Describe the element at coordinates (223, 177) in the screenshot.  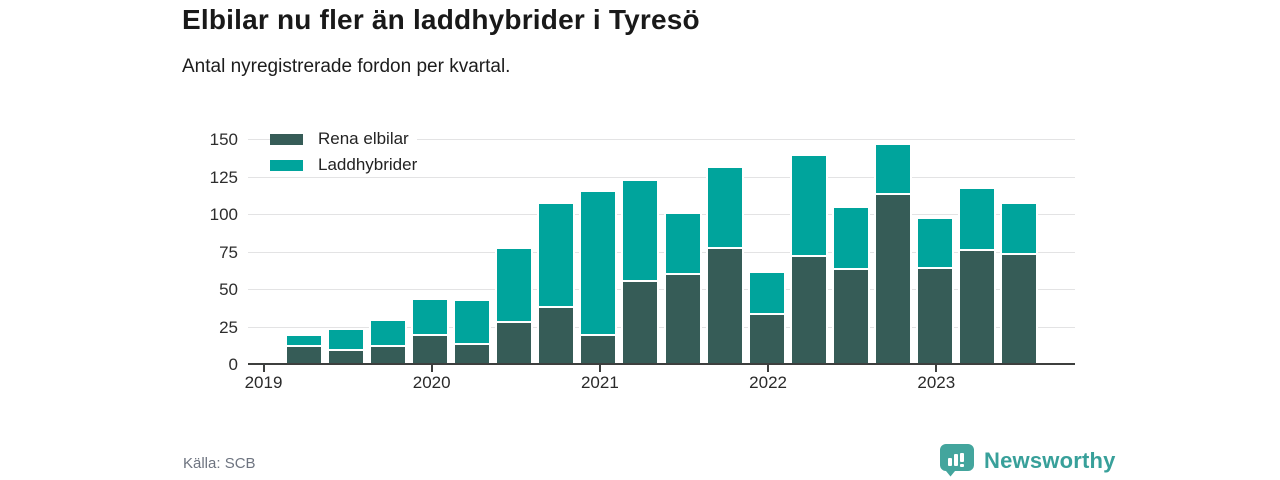
I see `y-axis-tick-label: 125` at that location.